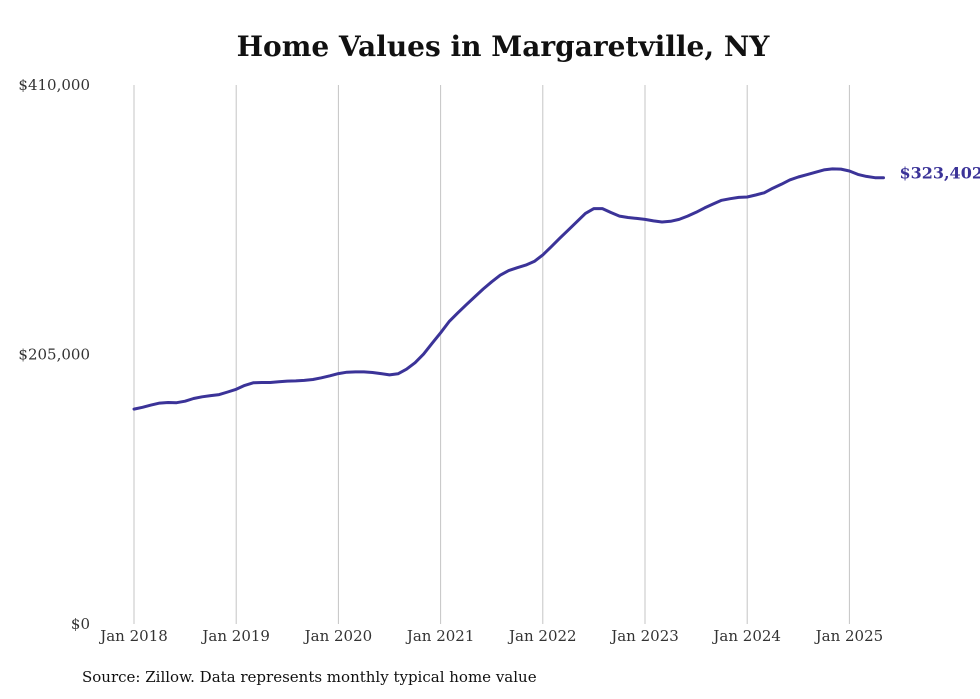 Image resolution: width=980 pixels, height=699 pixels. I want to click on x-tick-label: Jan 2020, so click(338, 636).